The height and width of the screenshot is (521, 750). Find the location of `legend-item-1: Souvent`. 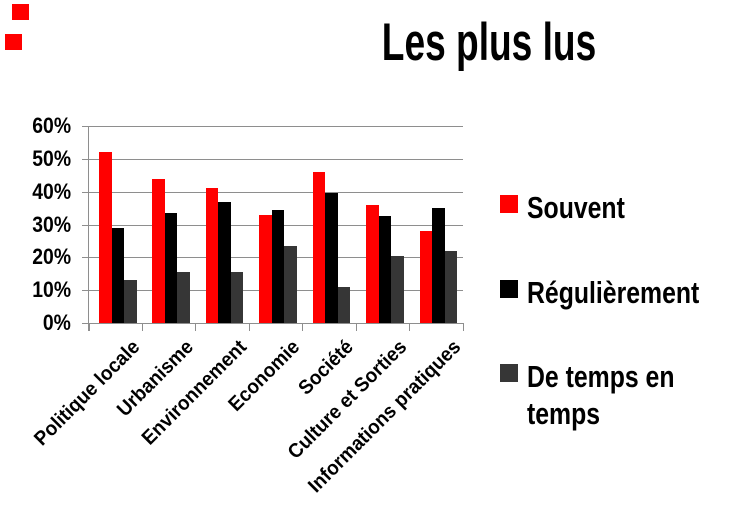

legend-item-1: Souvent is located at coordinates (618, 207).